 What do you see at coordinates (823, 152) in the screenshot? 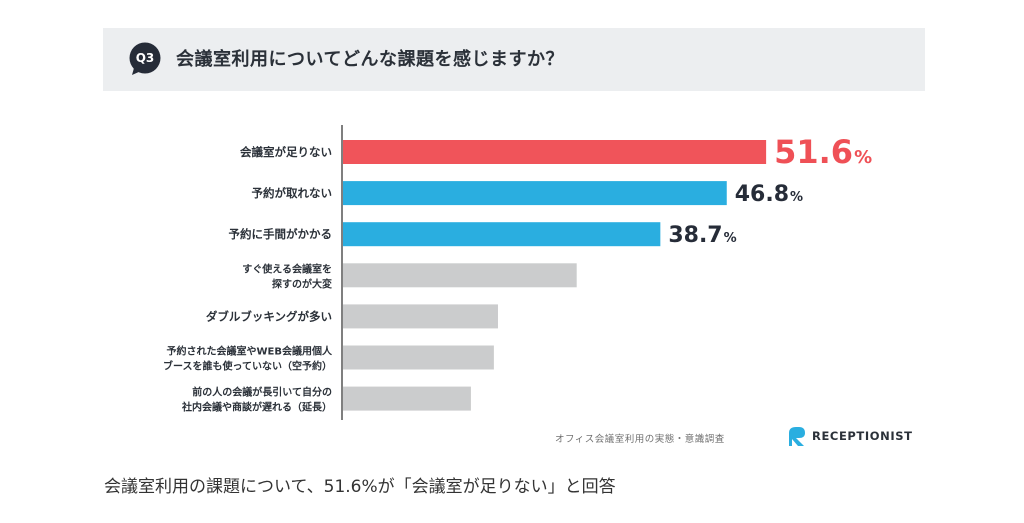
I see `value-label: 51.6%` at bounding box center [823, 152].